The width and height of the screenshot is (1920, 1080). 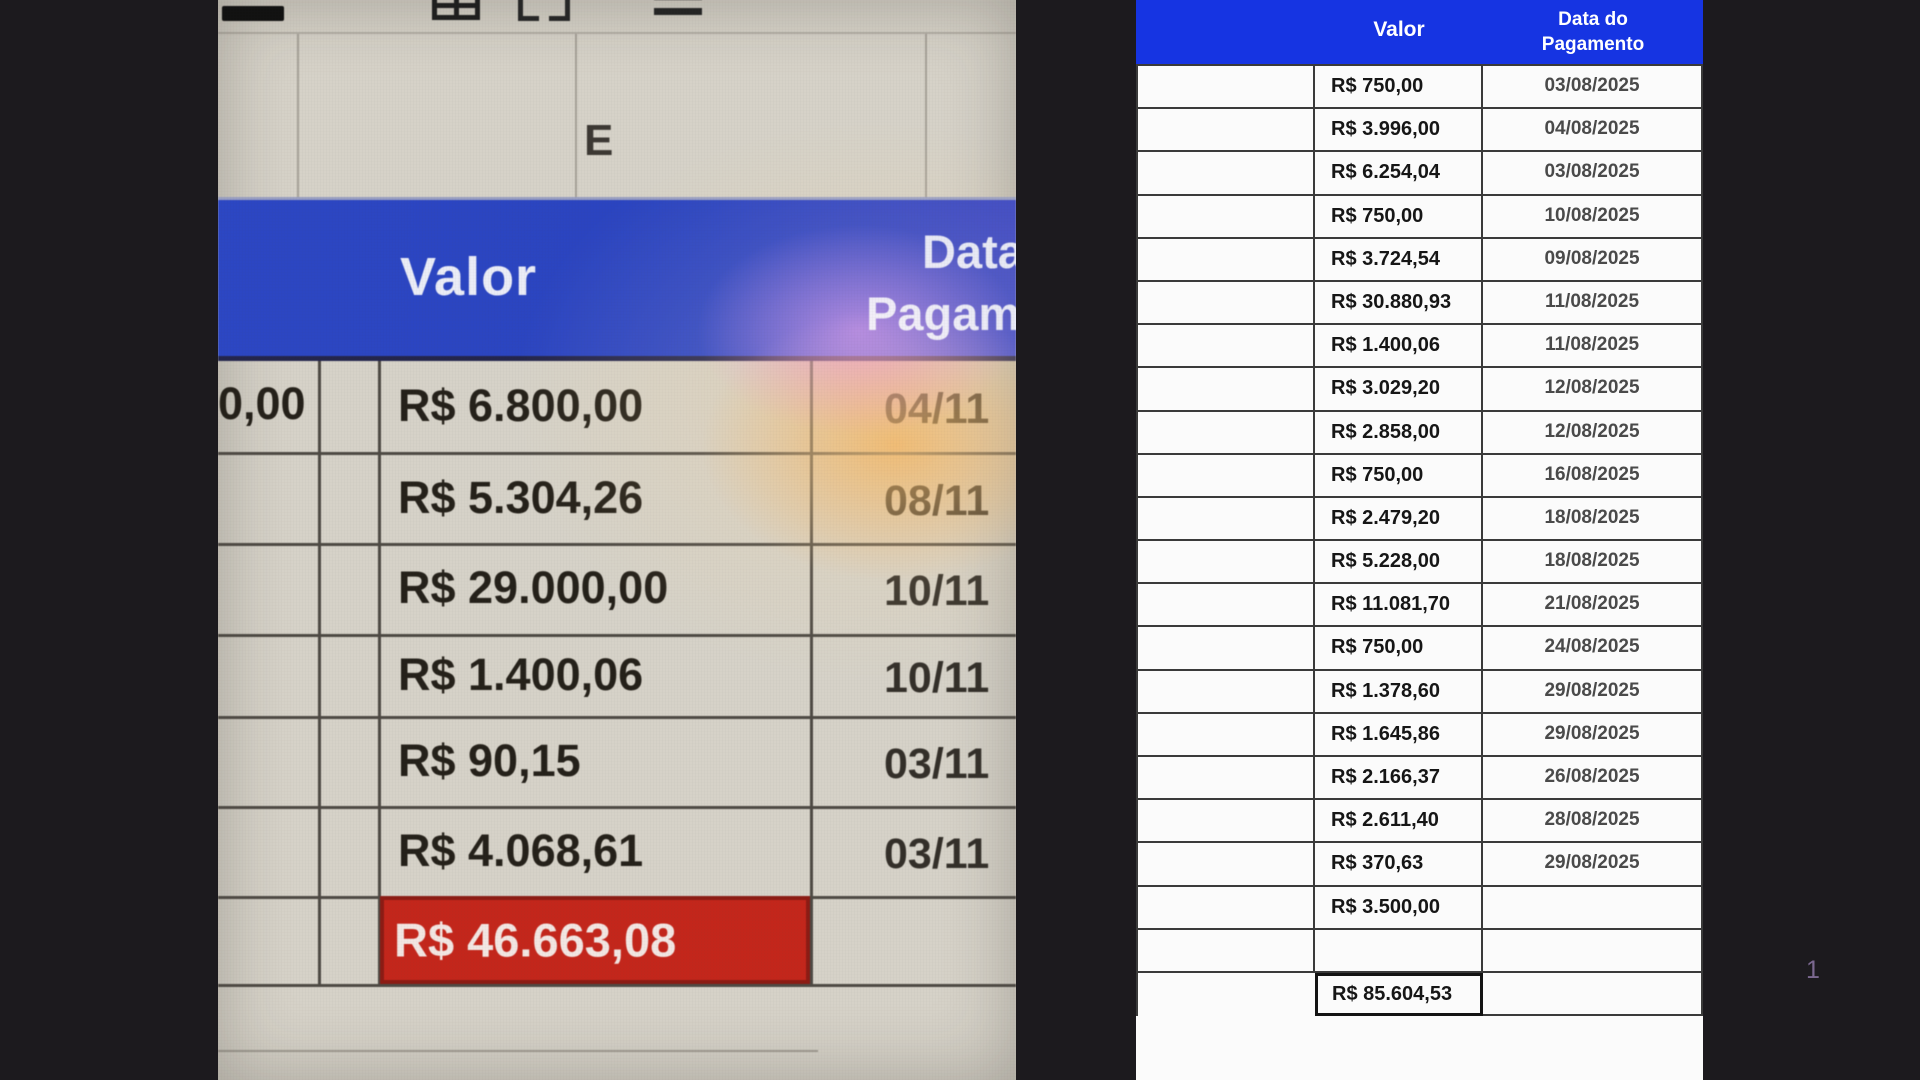 I want to click on sheet-valor-cell: R$ 3.500,00, so click(x=1399, y=908).